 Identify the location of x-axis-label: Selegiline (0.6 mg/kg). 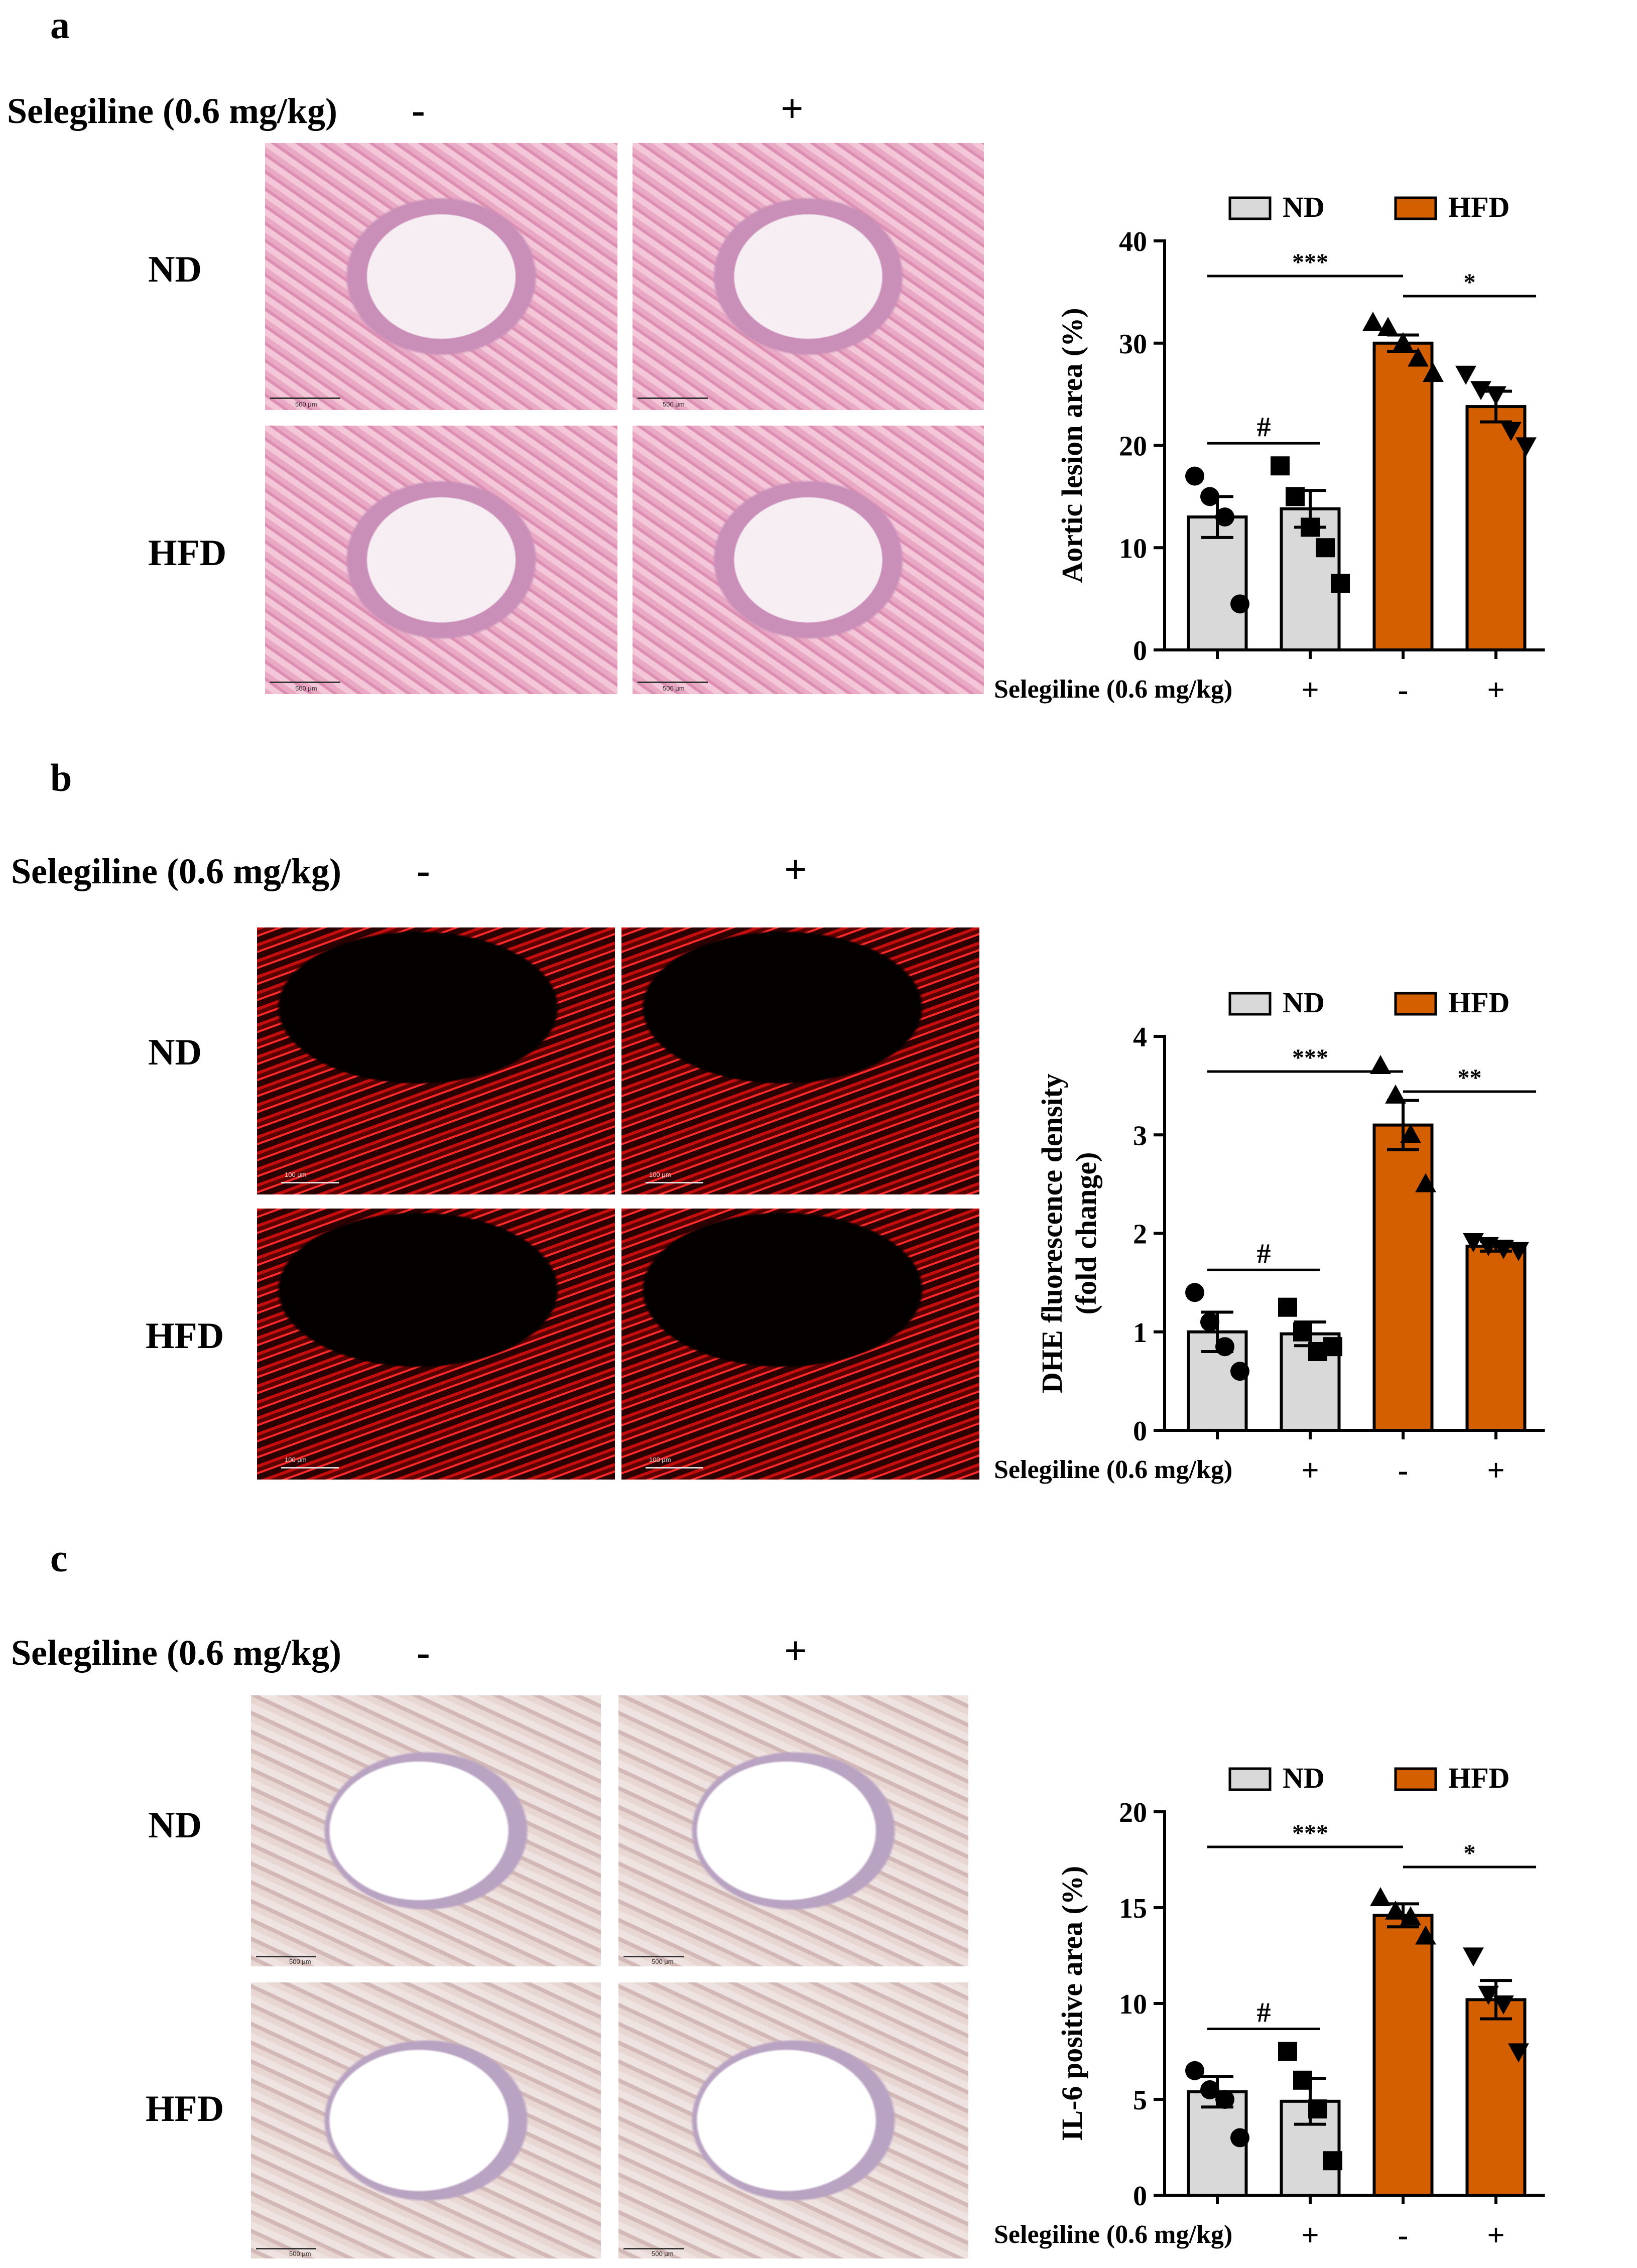
(1113, 690).